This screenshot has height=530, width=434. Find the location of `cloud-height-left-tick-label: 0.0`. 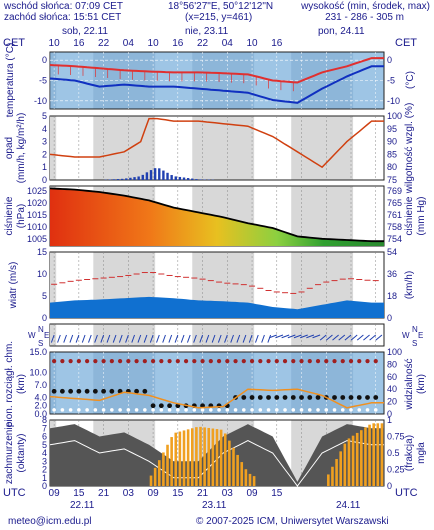

cloud-height-left-tick-label: 0.0 is located at coordinates (40, 414).